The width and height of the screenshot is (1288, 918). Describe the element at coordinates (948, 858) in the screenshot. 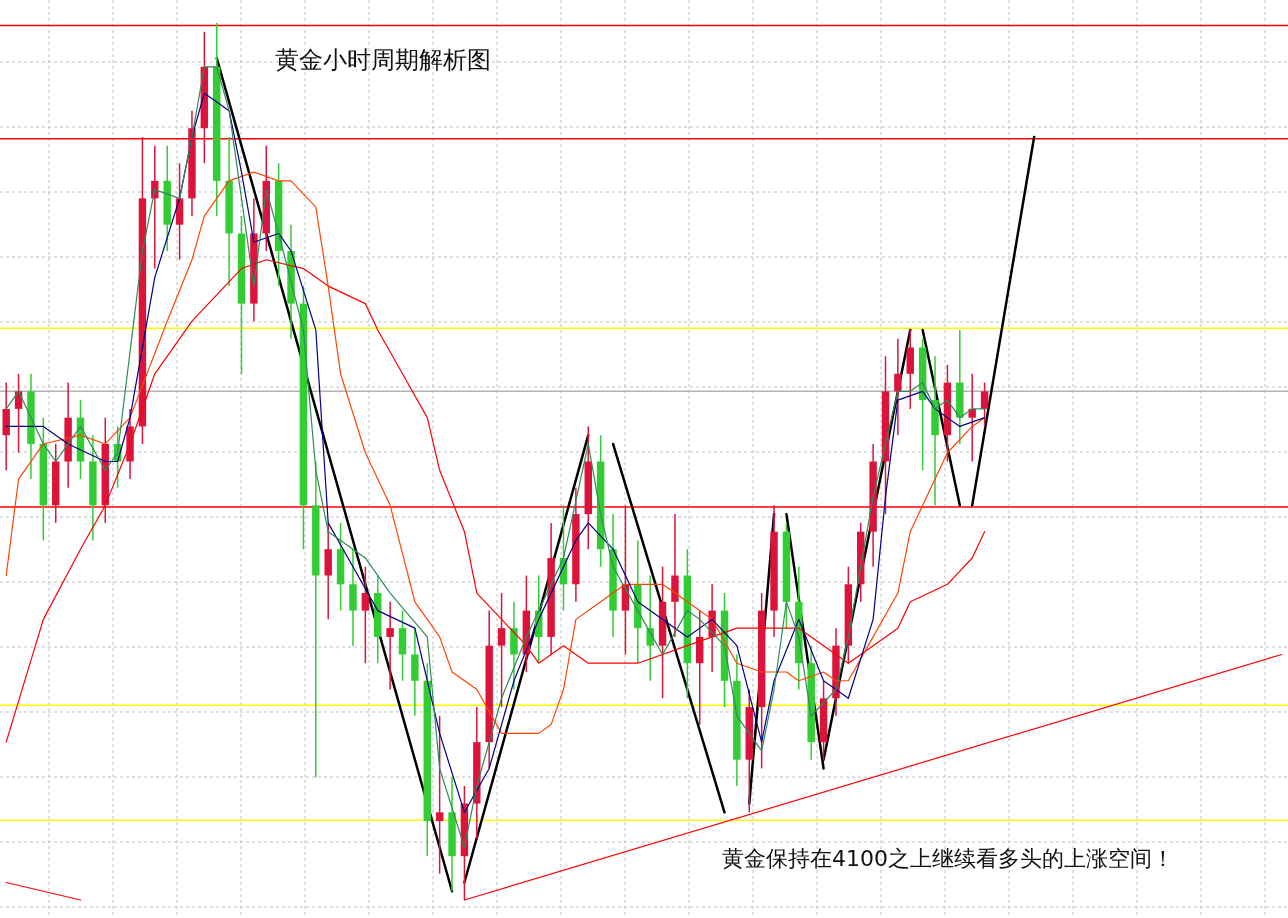

I see `annotation: 黄金保持在4100之上继续看多头的上涨空间！` at that location.